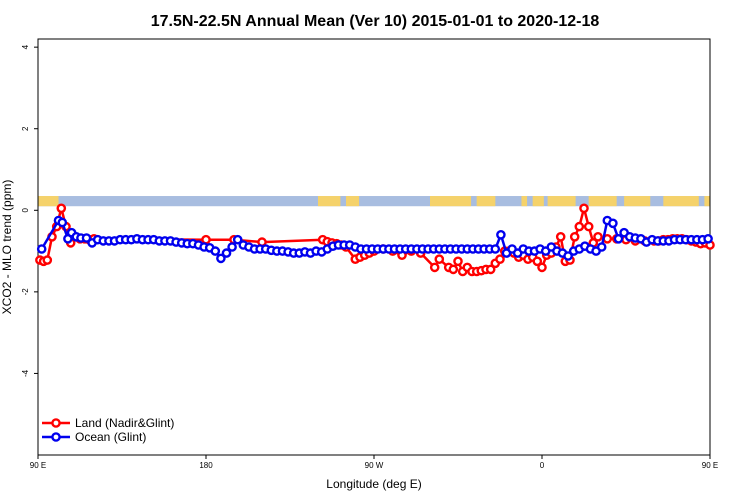  What do you see at coordinates (124, 423) in the screenshot?
I see `legend-label-0: Land (Nadir&Glint)` at bounding box center [124, 423].